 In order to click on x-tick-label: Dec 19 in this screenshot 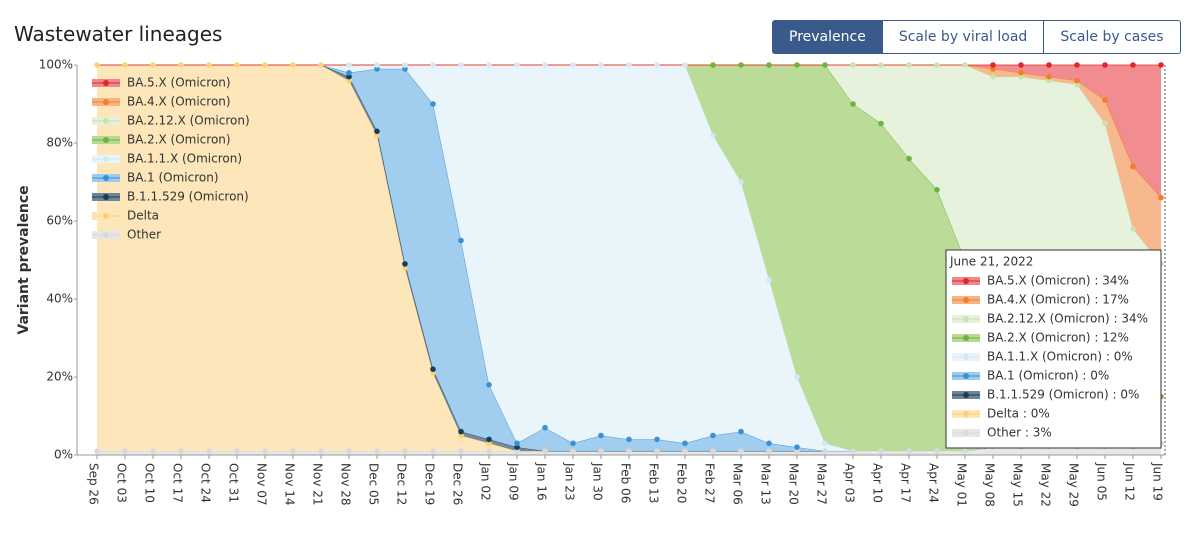, I will do `click(430, 484)`.